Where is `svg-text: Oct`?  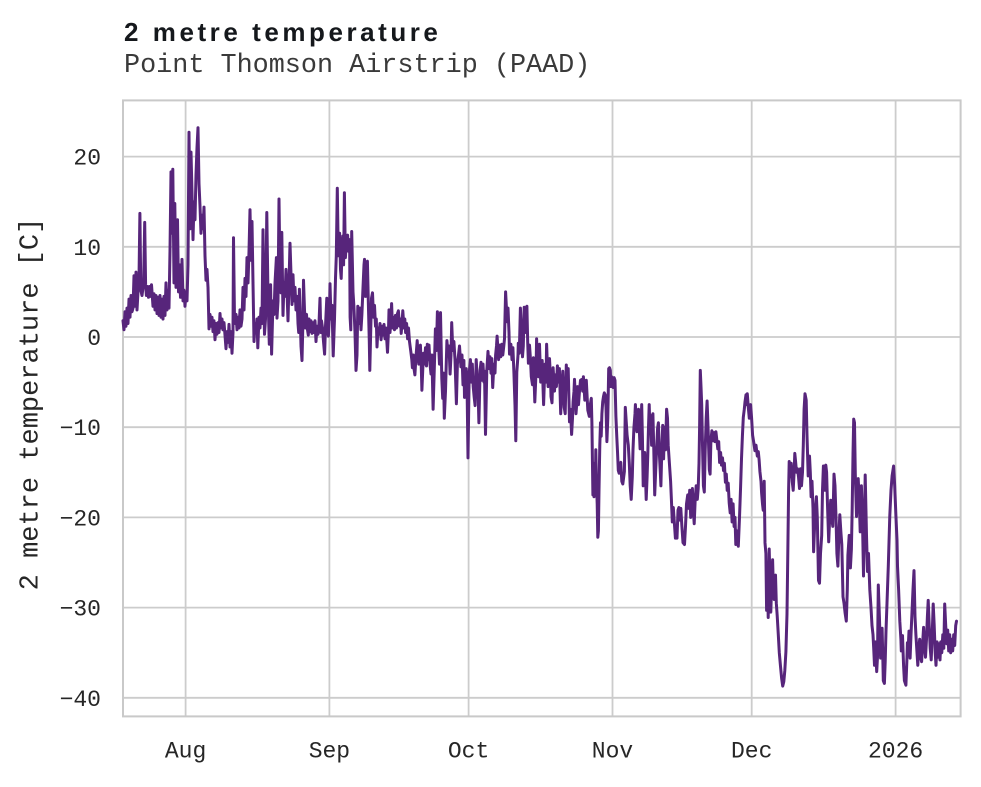
svg-text: Oct is located at coordinates (468, 752).